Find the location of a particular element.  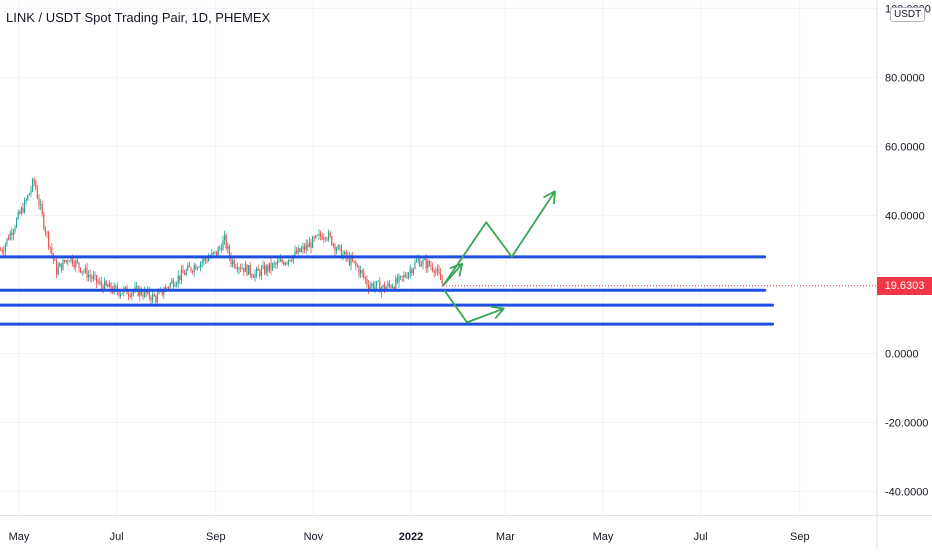

projection-arrows is located at coordinates (499, 257).